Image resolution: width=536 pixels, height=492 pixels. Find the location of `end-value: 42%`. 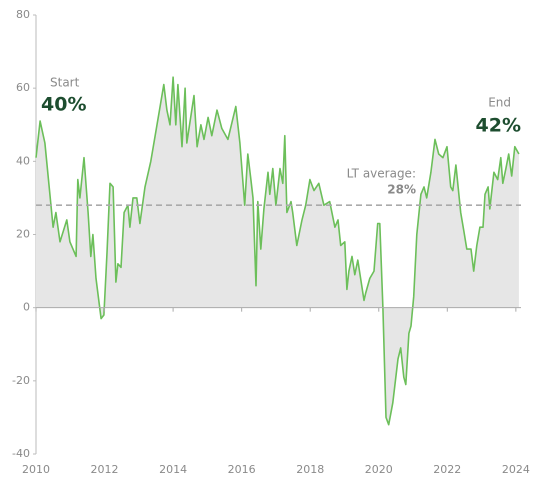

end-value: 42% is located at coordinates (498, 126).